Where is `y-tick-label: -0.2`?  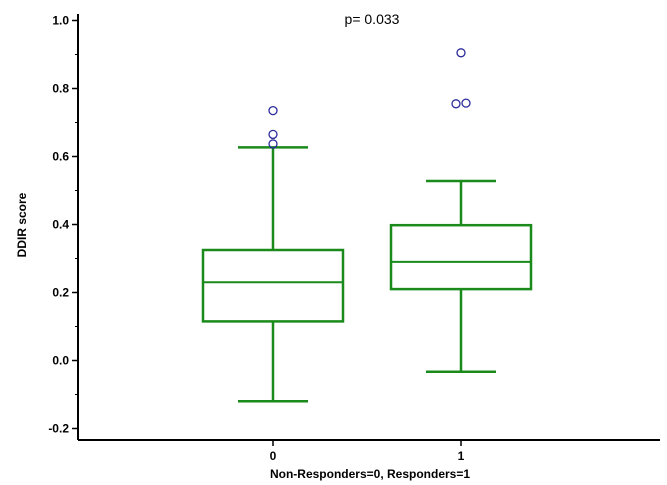 y-tick-label: -0.2 is located at coordinates (58, 429).